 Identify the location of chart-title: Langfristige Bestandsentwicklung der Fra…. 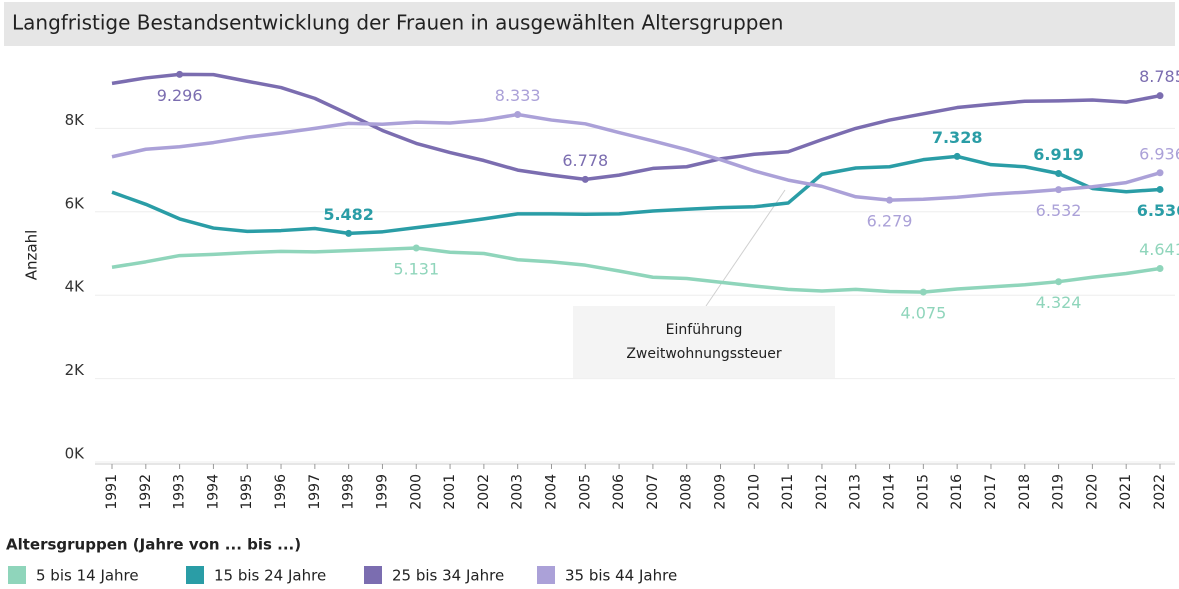
(397, 23).